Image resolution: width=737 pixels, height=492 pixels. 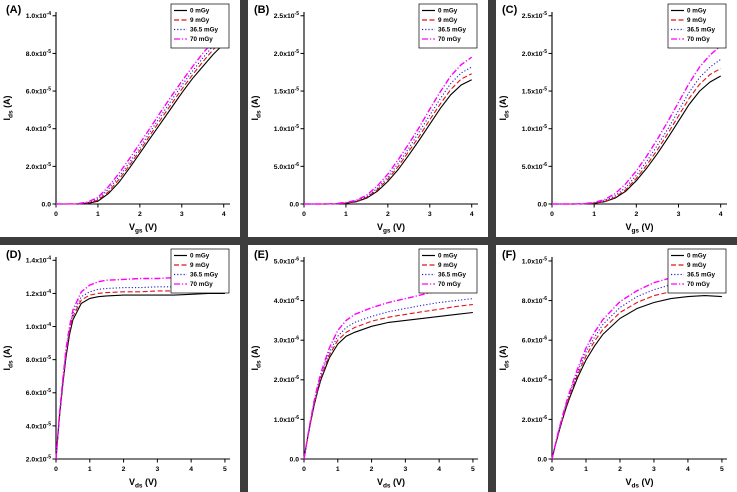 I want to click on horizontal-divider, so click(x=368, y=241).